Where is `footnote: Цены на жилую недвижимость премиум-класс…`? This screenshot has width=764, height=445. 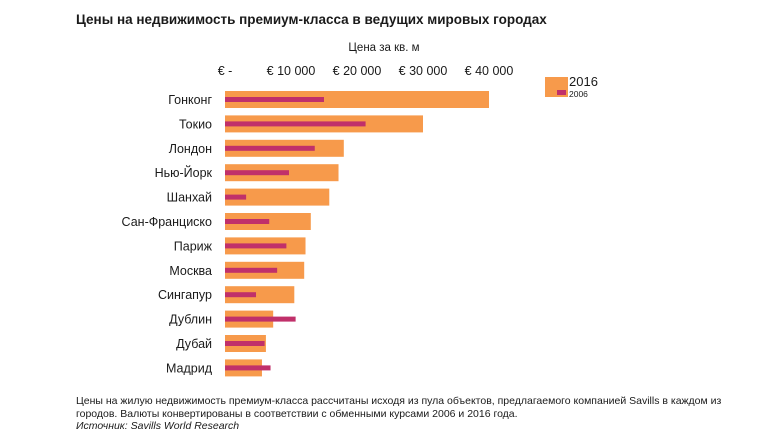 footnote: Цены на жилую недвижимость премиум-класс… is located at coordinates (406, 414).